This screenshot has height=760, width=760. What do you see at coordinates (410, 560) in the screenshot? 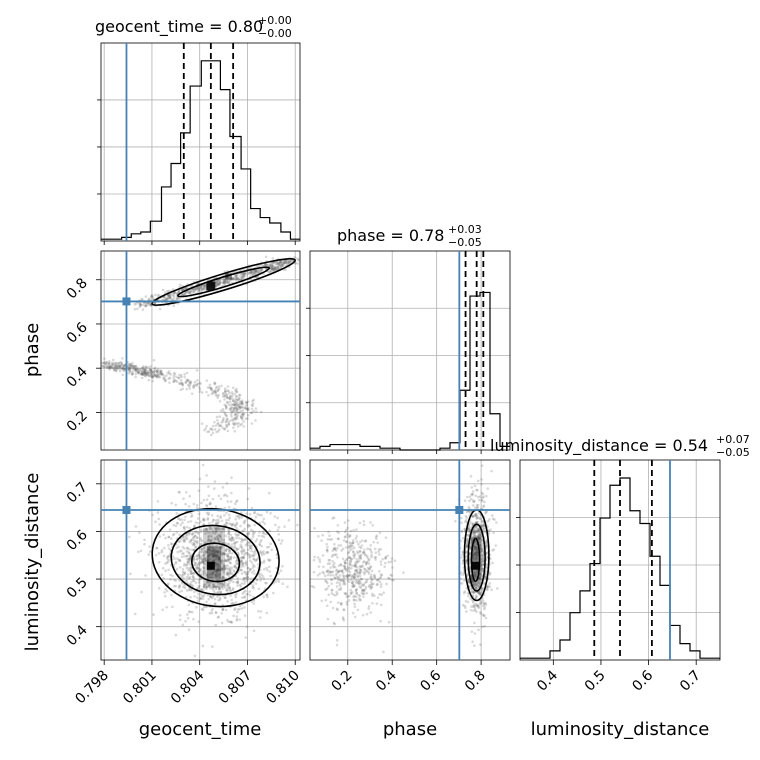
I see `panel-distance-vs-phase` at bounding box center [410, 560].